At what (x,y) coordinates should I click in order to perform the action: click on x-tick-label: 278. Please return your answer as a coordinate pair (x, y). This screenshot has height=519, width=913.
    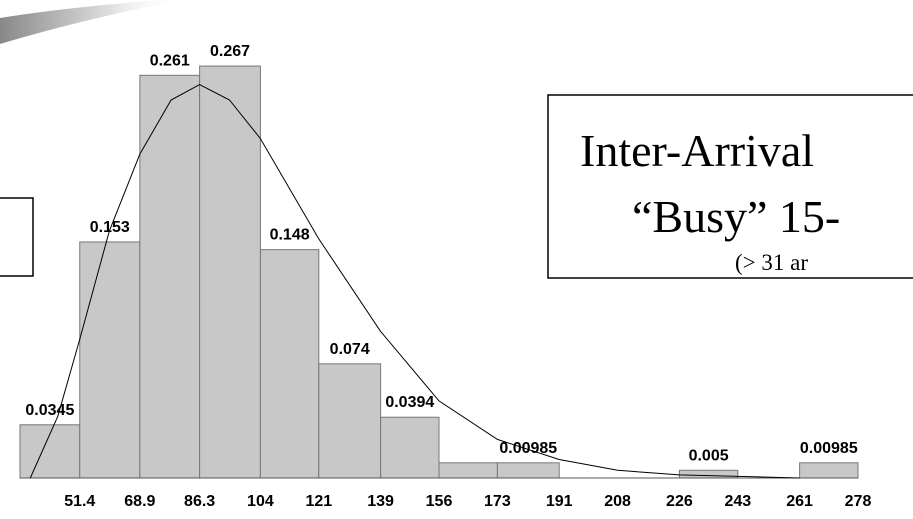
    Looking at the image, I should click on (858, 501).